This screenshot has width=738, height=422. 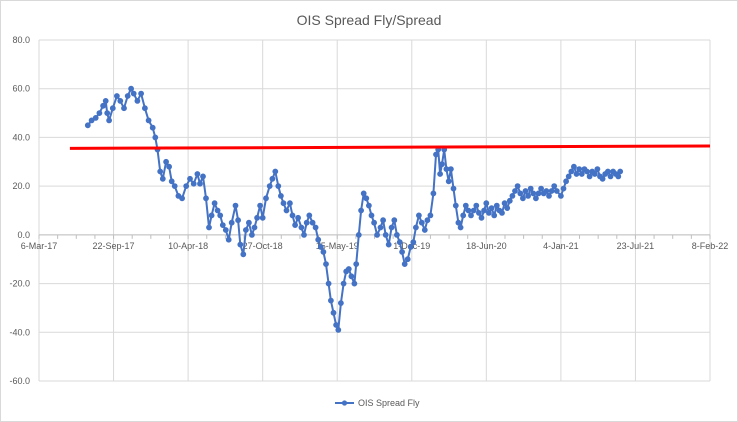 I want to click on y-tick-label: 40.0, so click(x=21, y=137).